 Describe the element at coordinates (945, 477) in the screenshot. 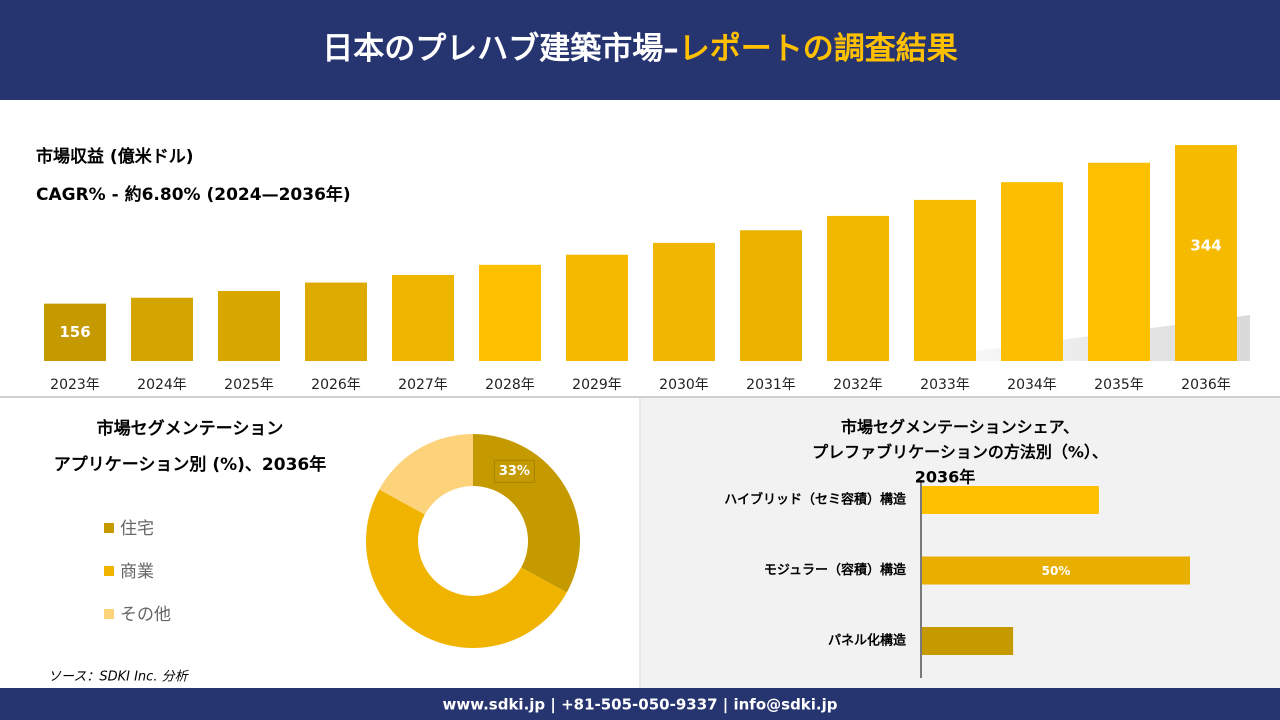

I see `chart-title: 2036年` at that location.